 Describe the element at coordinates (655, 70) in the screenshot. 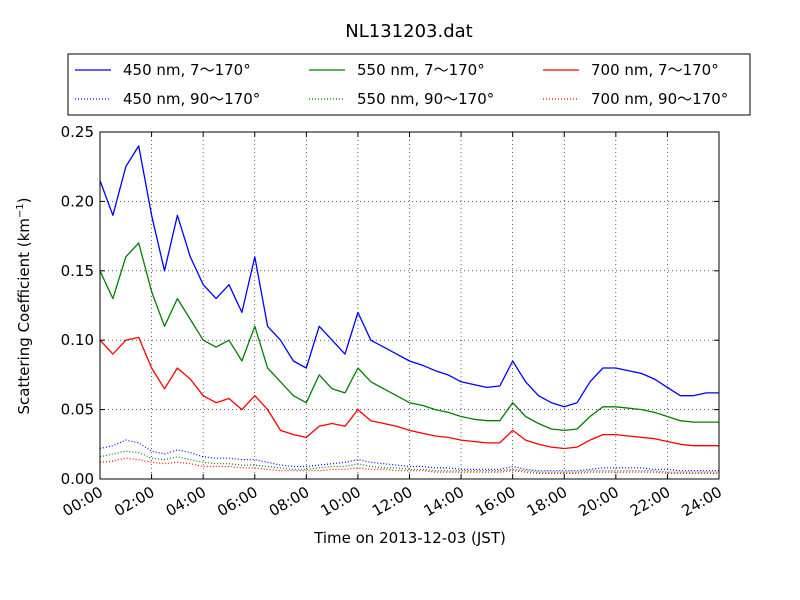

I see `legend-label-2: 700 nm, 7～170°` at that location.